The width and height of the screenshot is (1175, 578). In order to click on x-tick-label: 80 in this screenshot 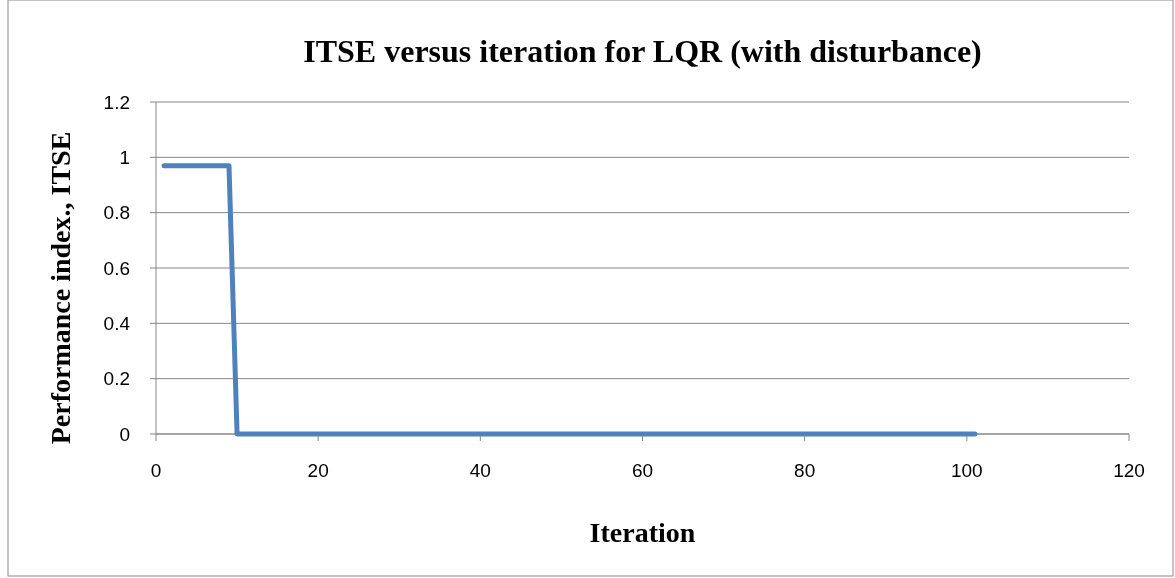, I will do `click(805, 470)`.